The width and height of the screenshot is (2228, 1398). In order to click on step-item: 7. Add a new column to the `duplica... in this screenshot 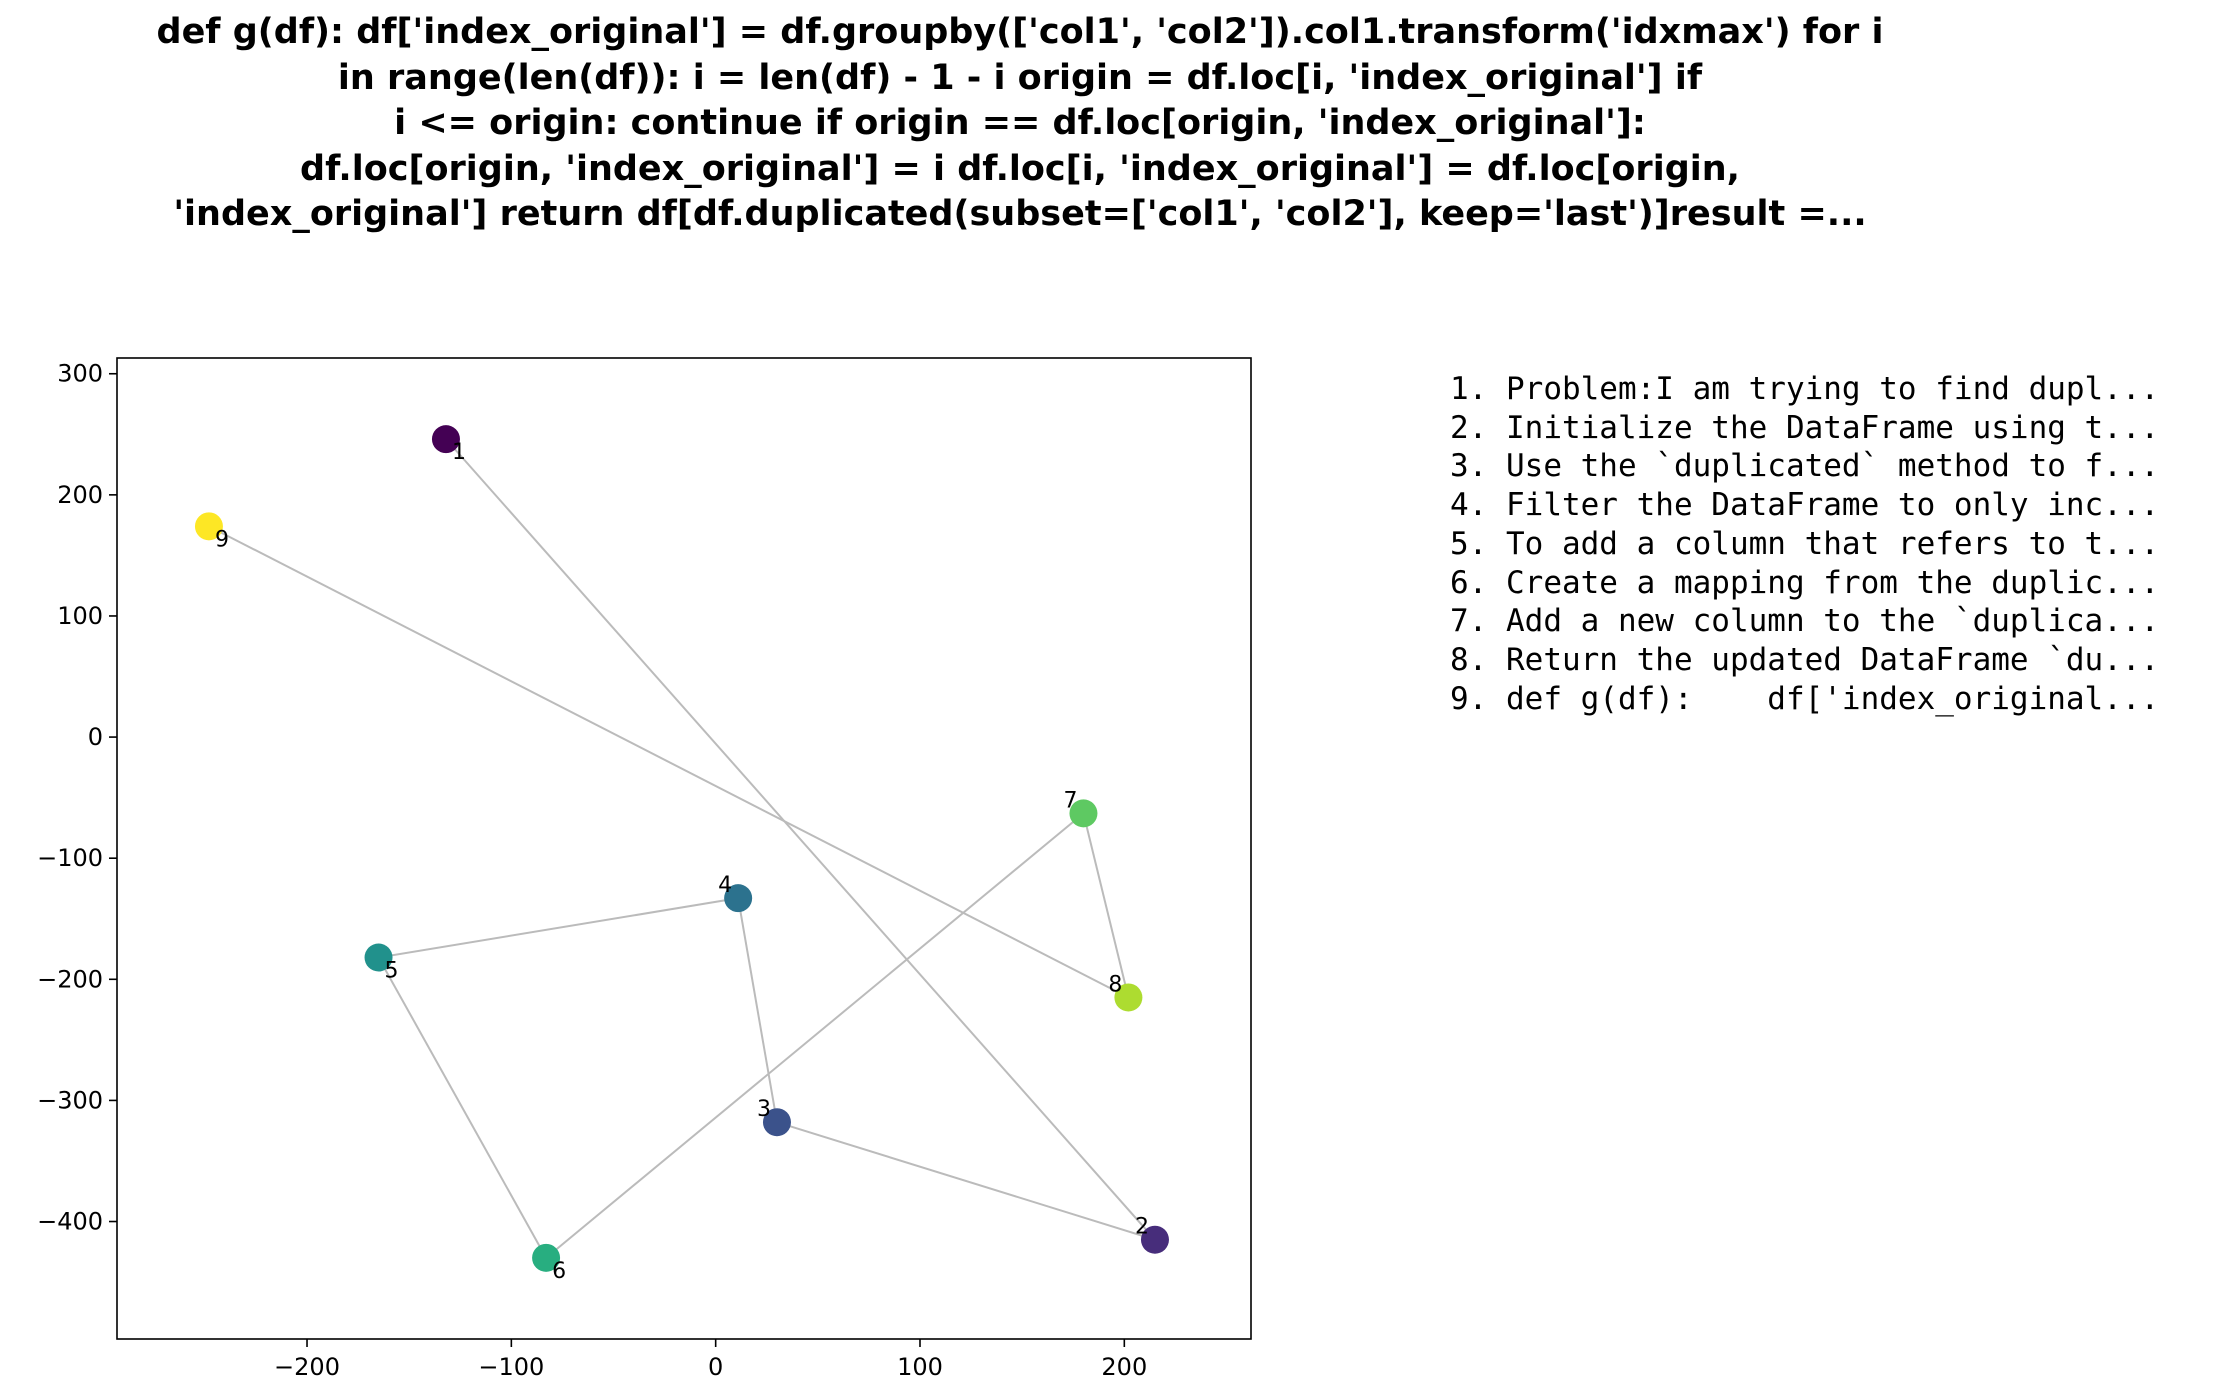, I will do `click(1805, 621)`.